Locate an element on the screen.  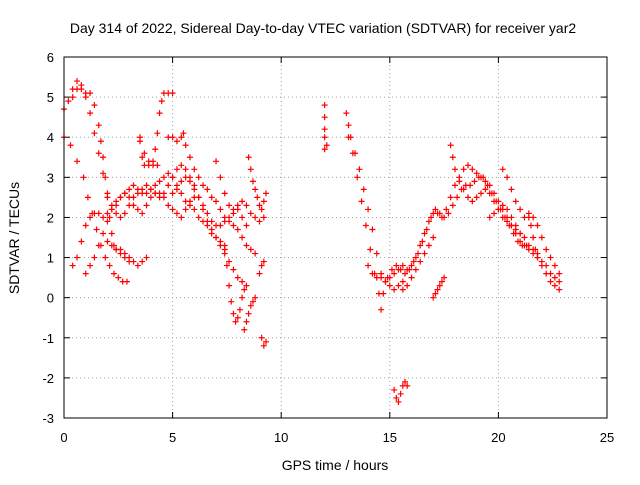
series-arc-t is located at coordinates (401, 391).